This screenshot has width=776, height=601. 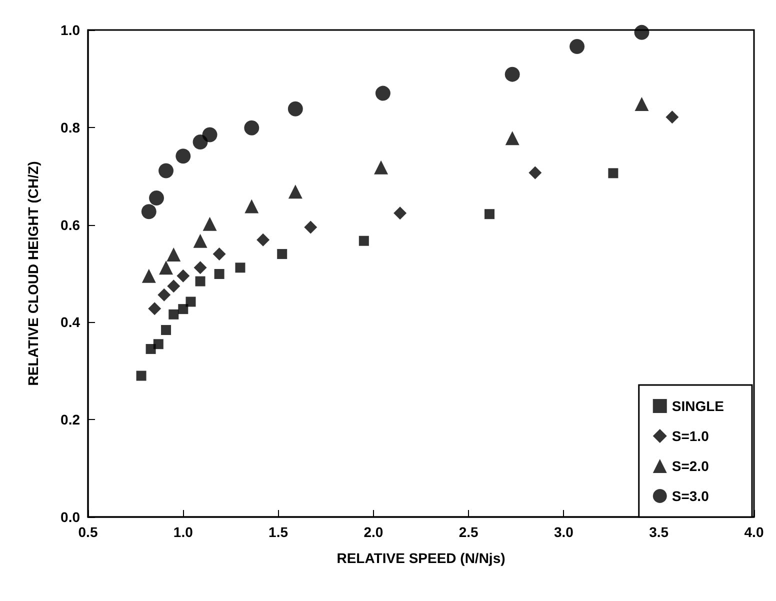 I want to click on y-axis-title: RELATIVE CLOUD HEIGHT (CH/Z), so click(x=33, y=273).